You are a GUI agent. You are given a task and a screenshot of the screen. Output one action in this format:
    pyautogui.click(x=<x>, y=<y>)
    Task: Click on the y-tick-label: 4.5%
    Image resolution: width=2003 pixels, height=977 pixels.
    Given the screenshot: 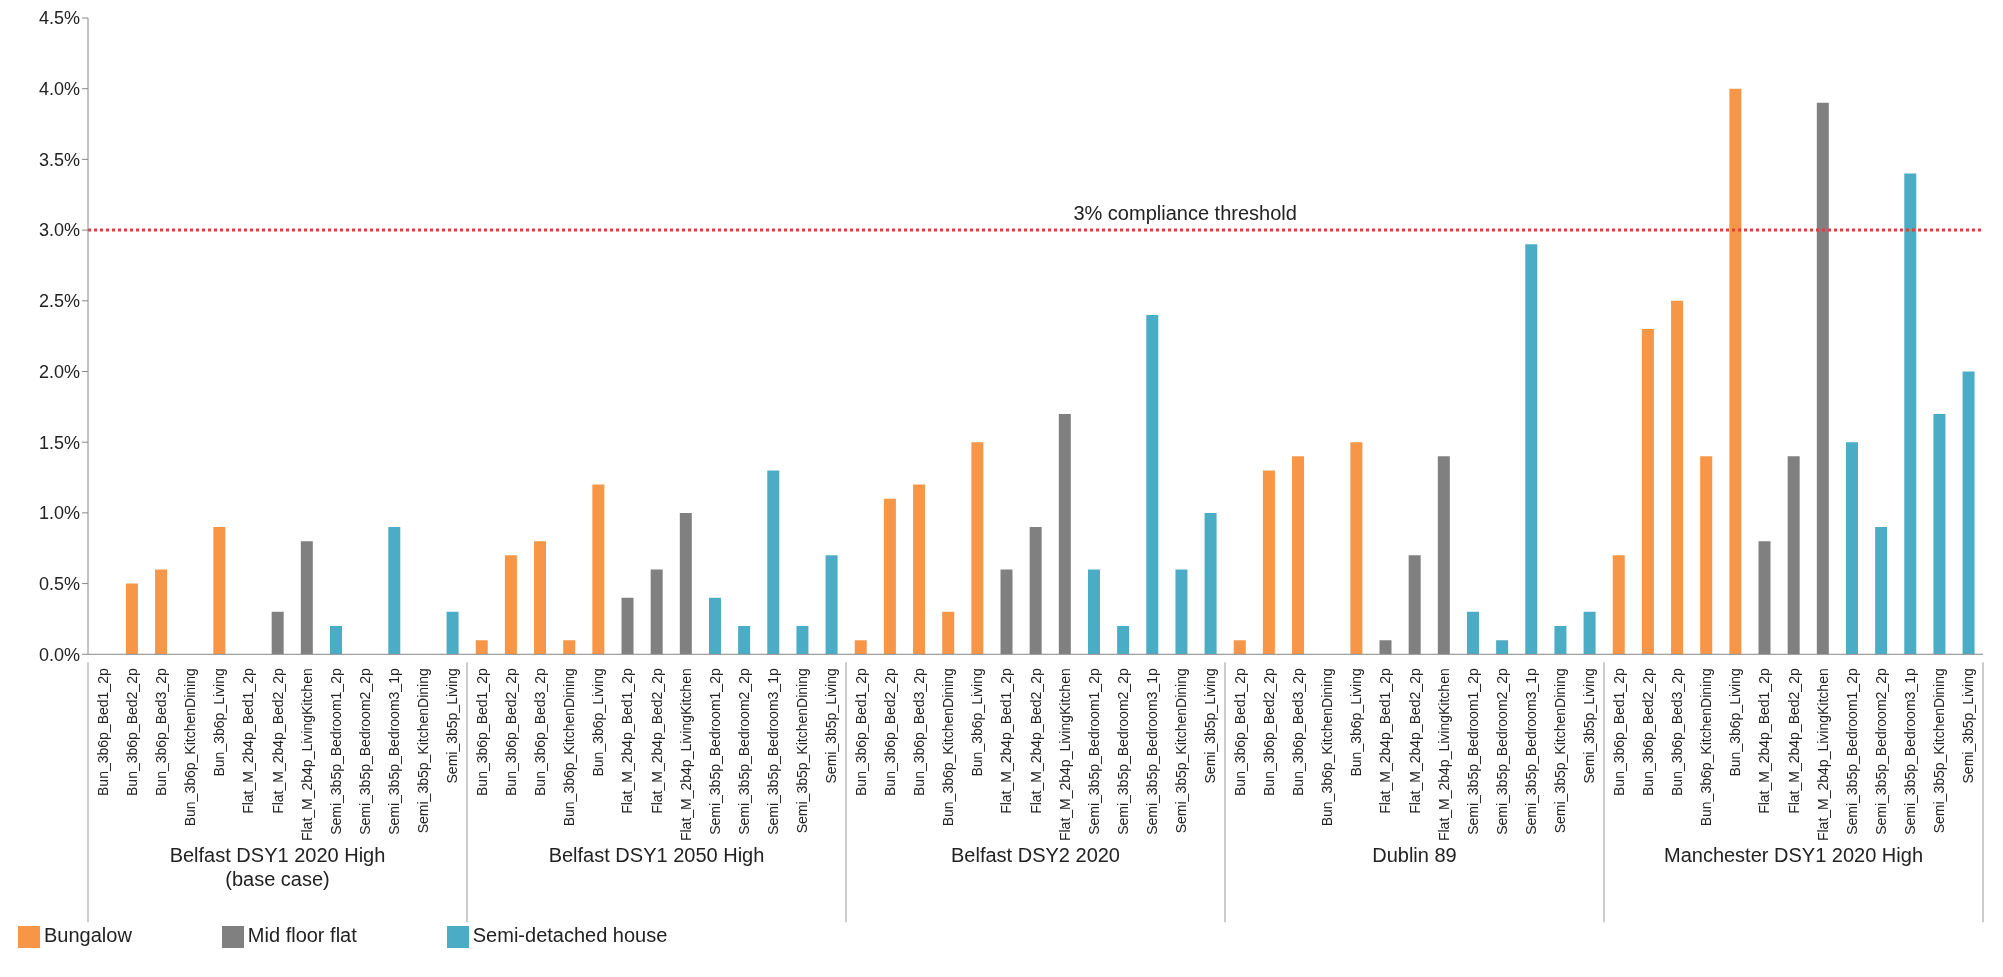 What is the action you would take?
    pyautogui.click(x=59, y=18)
    